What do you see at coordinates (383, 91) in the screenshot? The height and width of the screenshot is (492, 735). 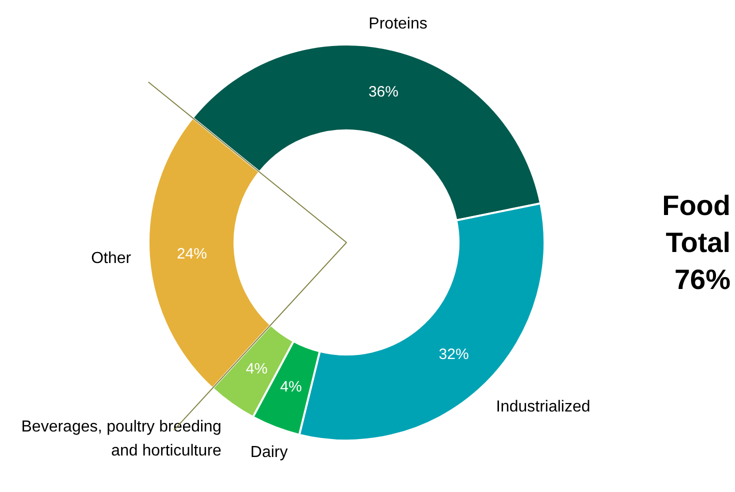 I see `data-label: 36%` at bounding box center [383, 91].